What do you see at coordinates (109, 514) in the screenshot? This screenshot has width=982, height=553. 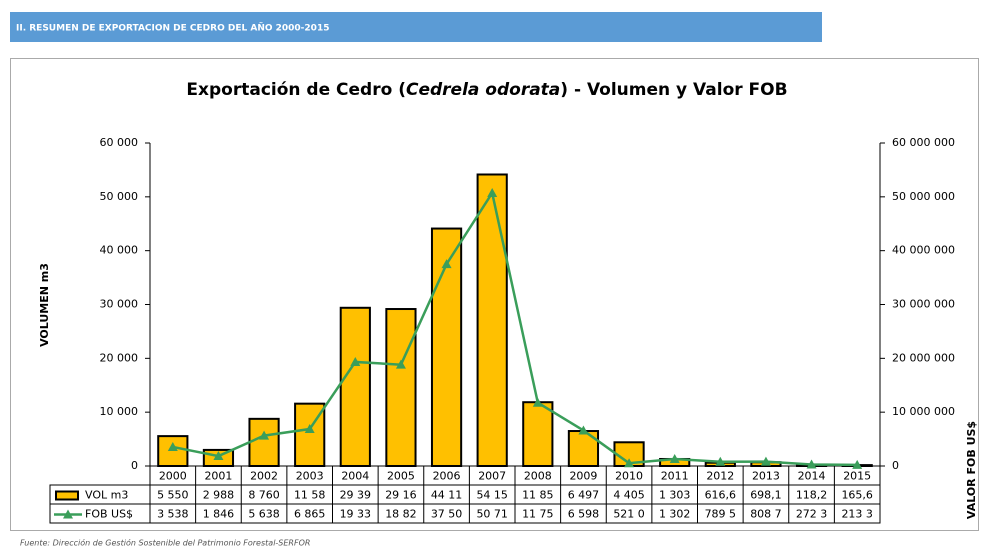 I see `legend-label: FOB US$` at bounding box center [109, 514].